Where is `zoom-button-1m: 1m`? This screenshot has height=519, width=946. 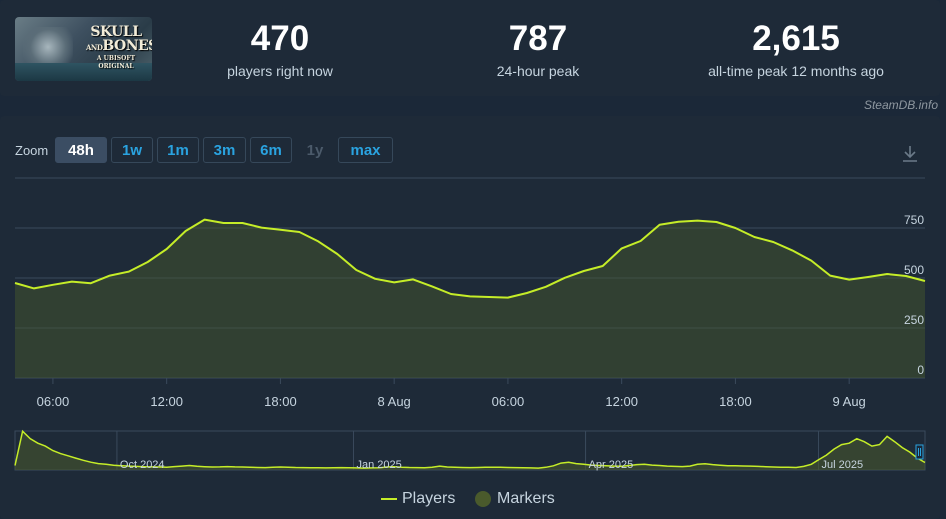
zoom-button-1m: 1m is located at coordinates (178, 150).